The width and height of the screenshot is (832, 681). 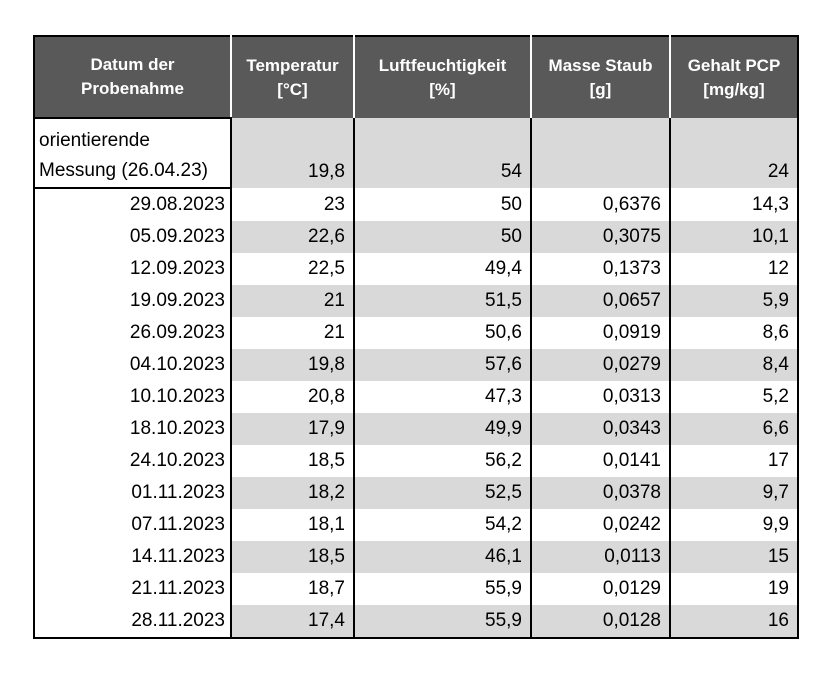 I want to click on header-date: Datum der Probenahme, so click(x=133, y=77).